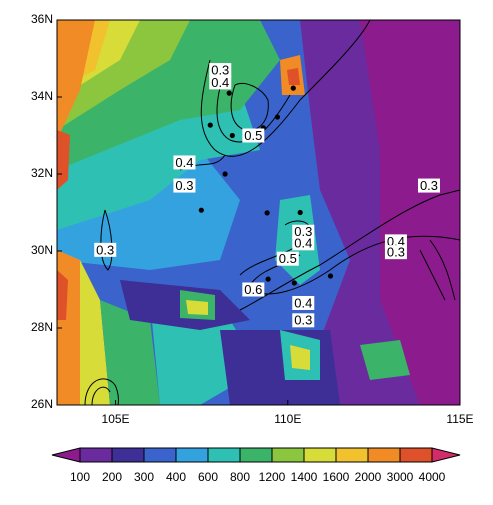 This screenshot has width=493, height=505. I want to click on colorbar-label: 300, so click(144, 477).